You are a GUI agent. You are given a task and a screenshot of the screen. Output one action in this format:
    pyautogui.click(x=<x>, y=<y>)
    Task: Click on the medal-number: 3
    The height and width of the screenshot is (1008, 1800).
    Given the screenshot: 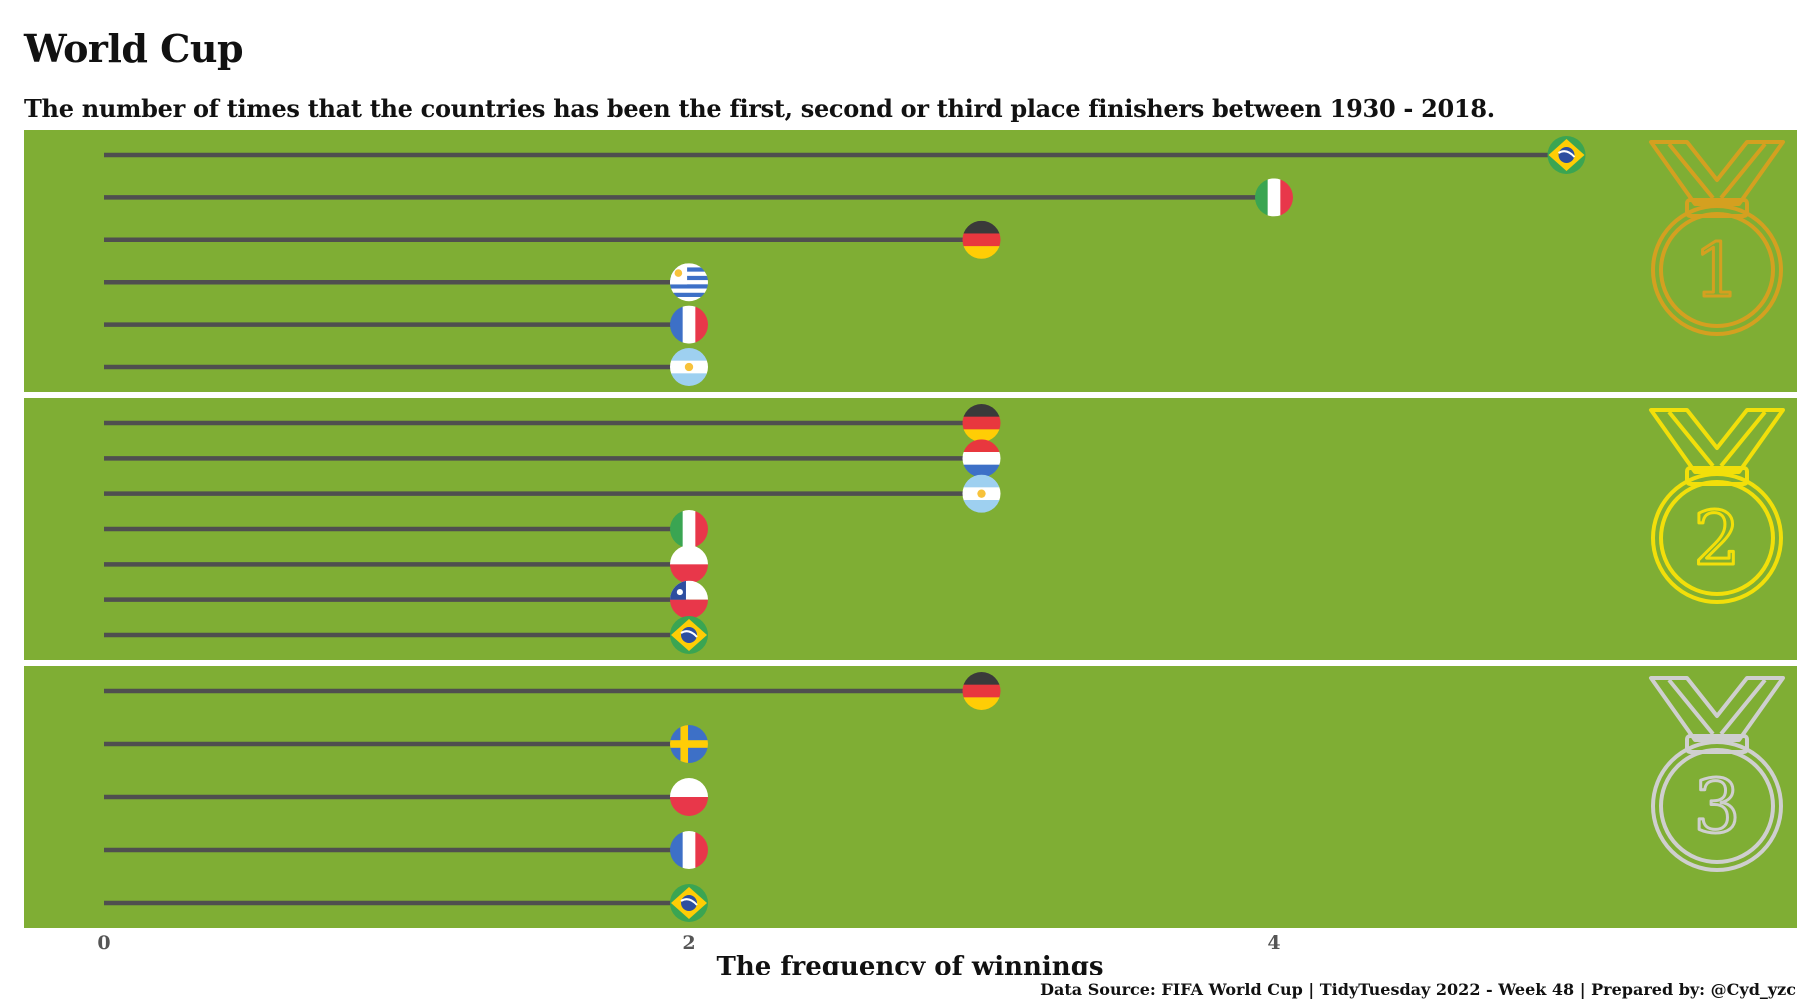 What is the action you would take?
    pyautogui.click(x=1716, y=807)
    